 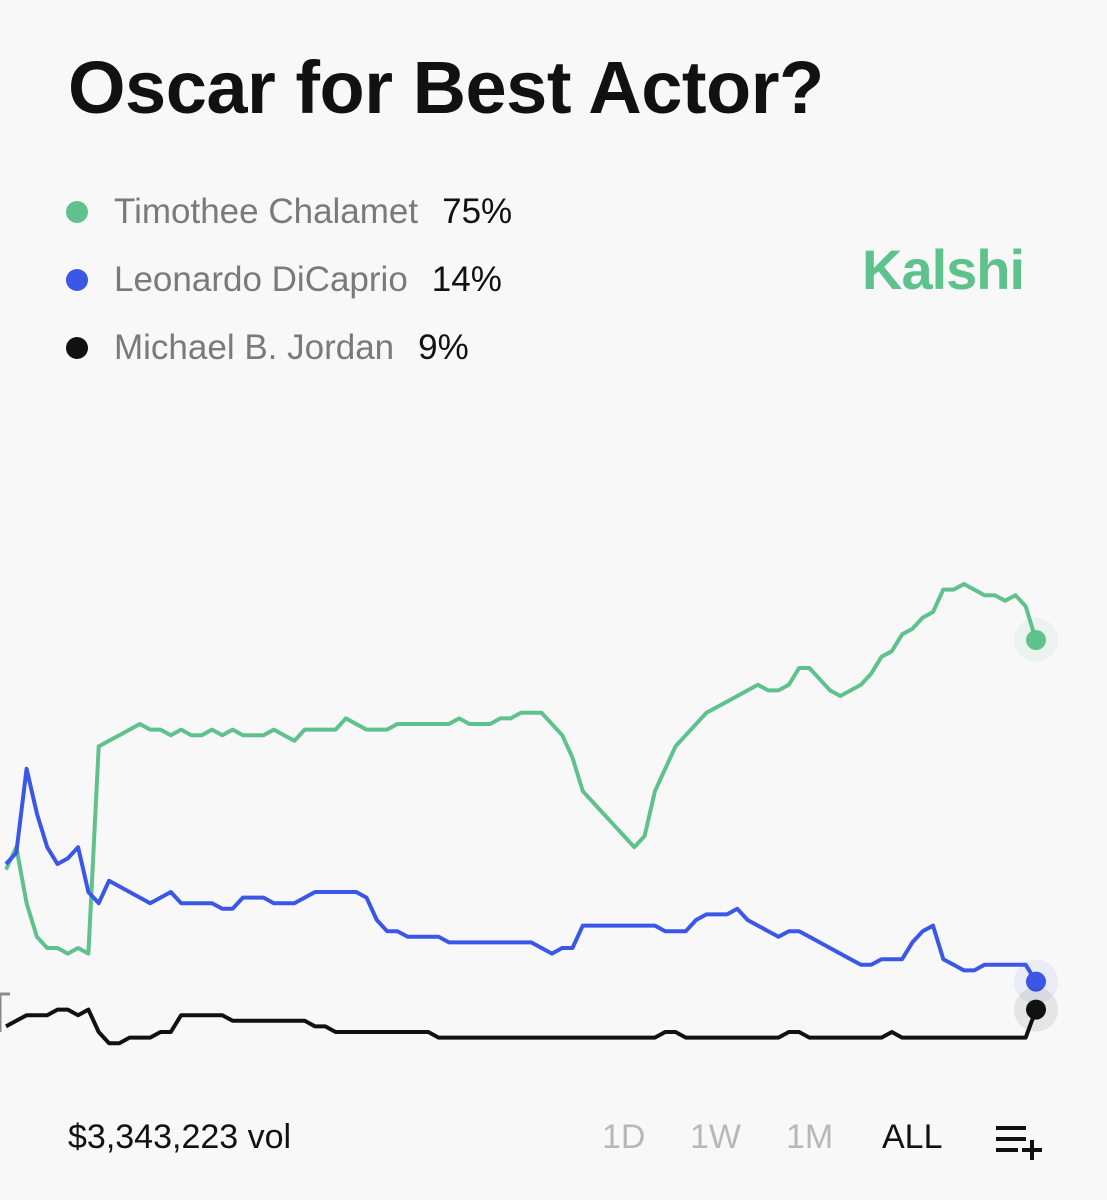 What do you see at coordinates (443, 347) in the screenshot?
I see `legend-percent: 9%` at bounding box center [443, 347].